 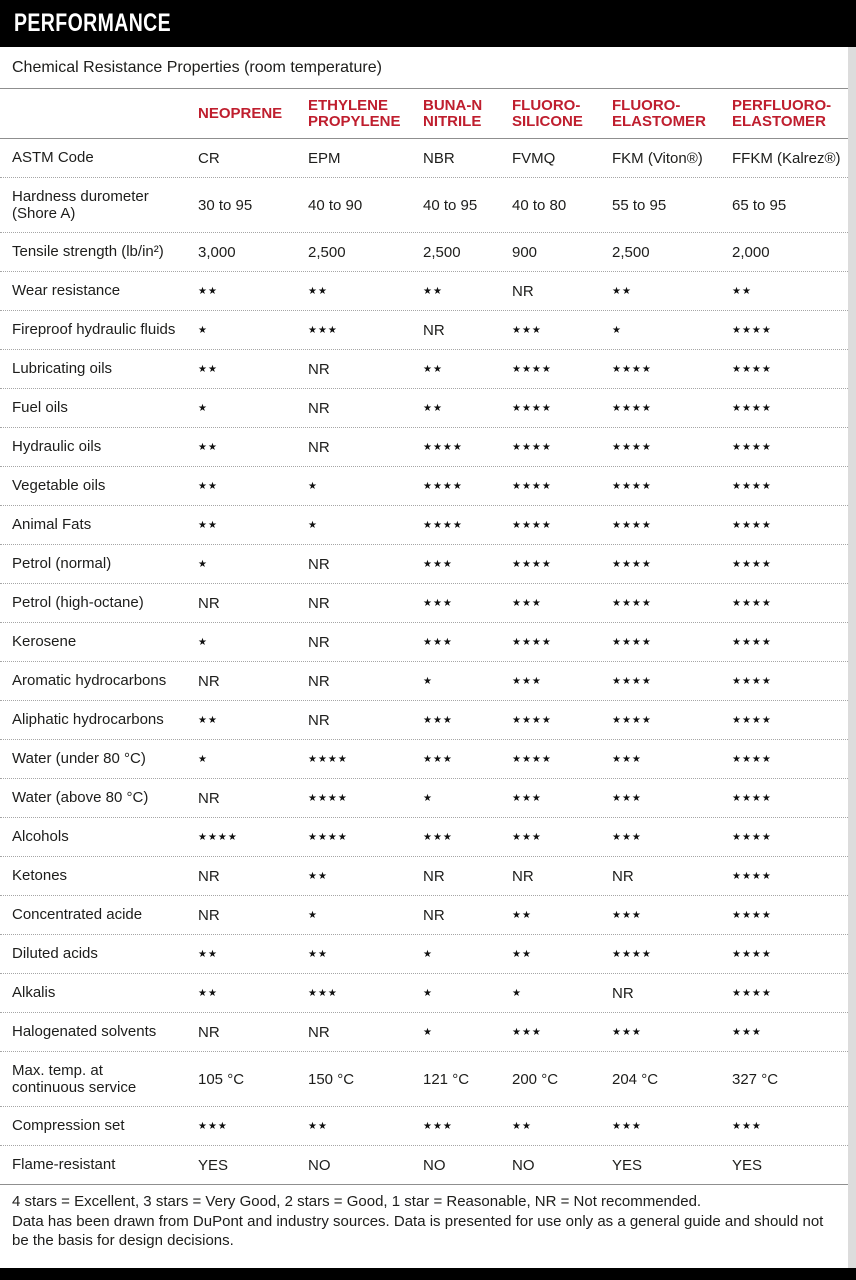 I want to click on table-row: Ketones NR ★★ NR NR NR ★★★★, so click(x=428, y=875).